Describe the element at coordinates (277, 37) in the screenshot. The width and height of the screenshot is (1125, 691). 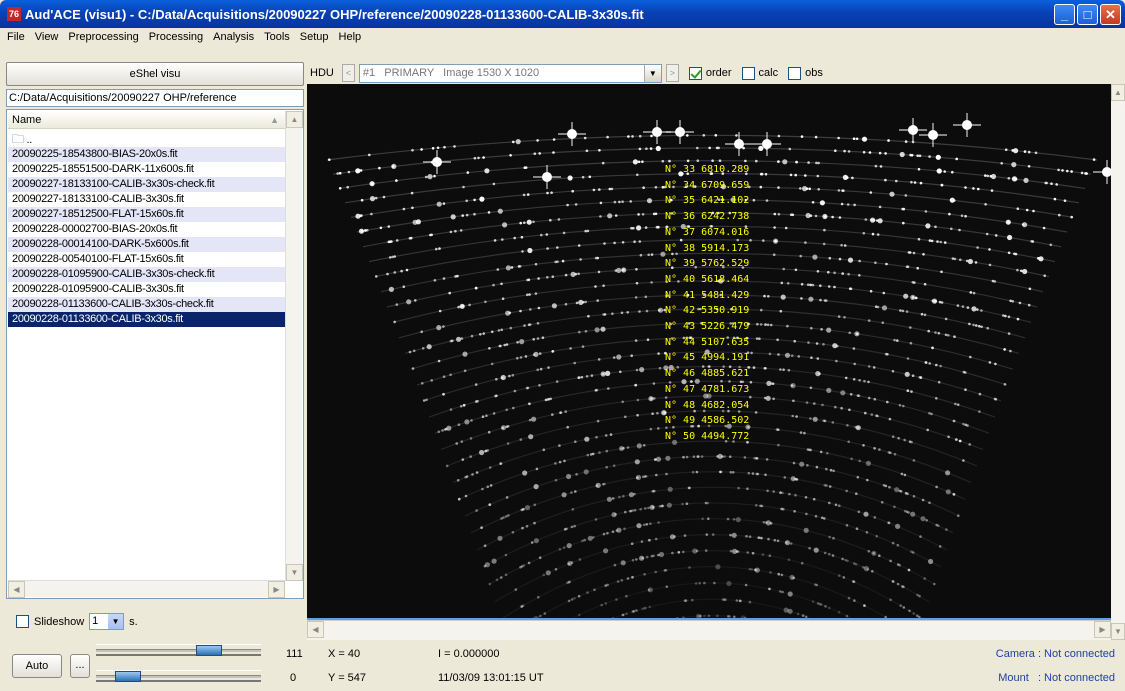
I see `menu-tools: Tools` at that location.